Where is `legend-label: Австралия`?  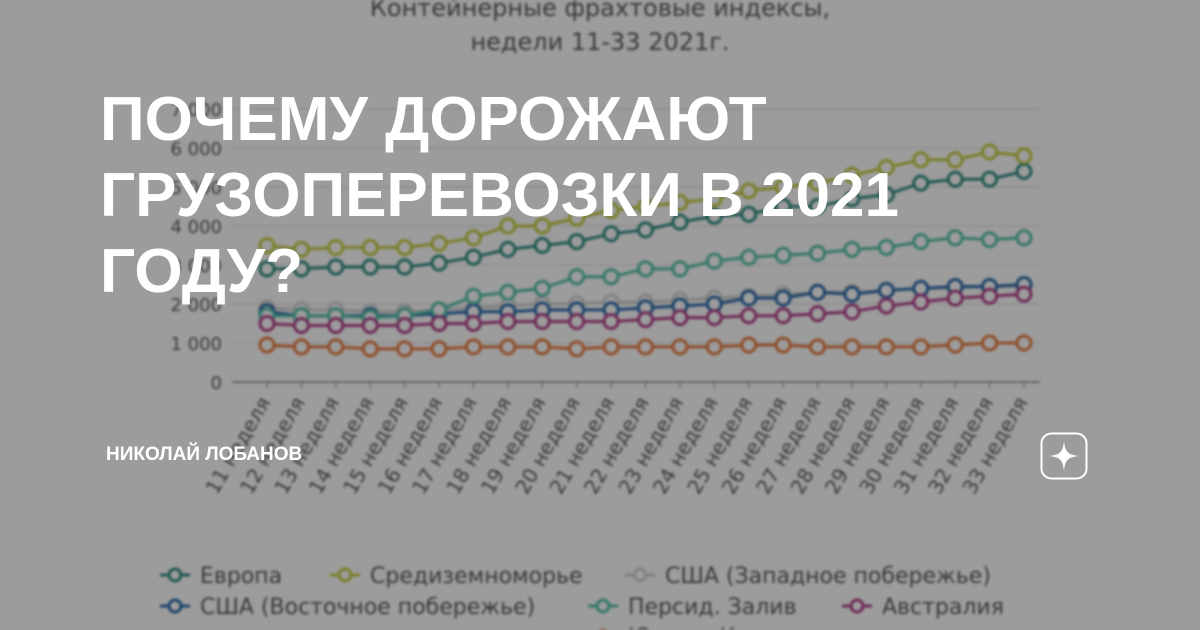
legend-label: Австралия is located at coordinates (943, 607).